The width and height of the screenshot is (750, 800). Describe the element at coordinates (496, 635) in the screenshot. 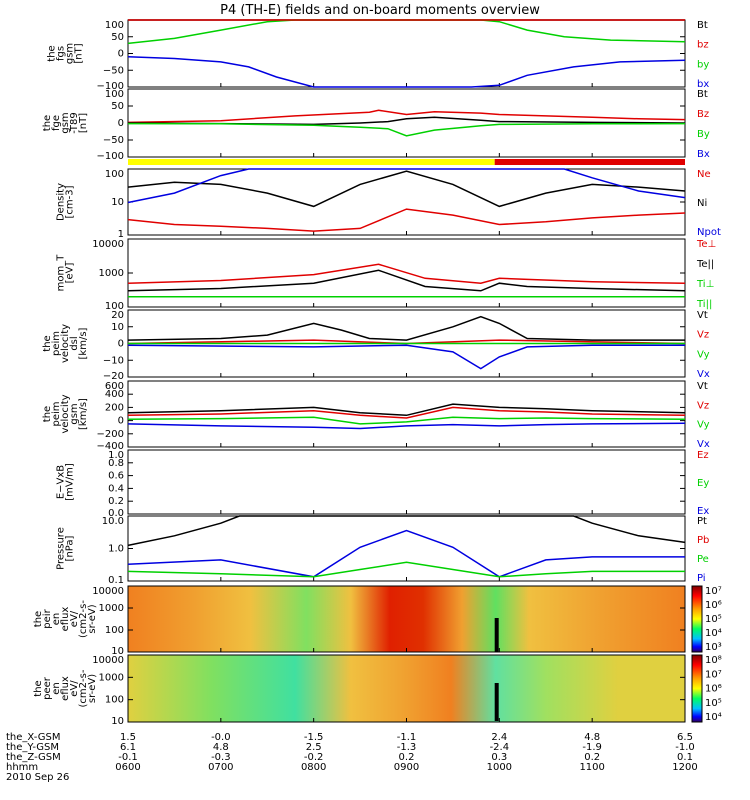

I see `ion-spectrogram-gap` at that location.